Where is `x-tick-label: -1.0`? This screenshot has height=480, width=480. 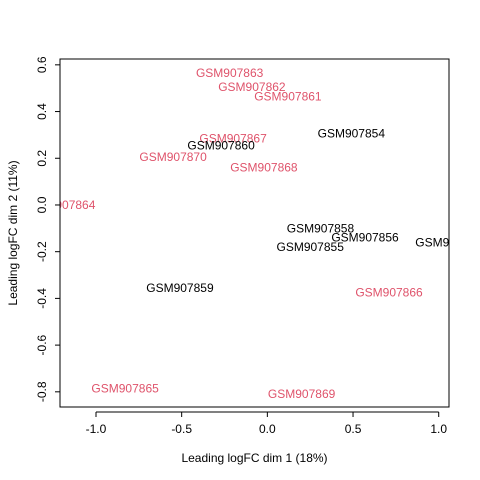 x-tick-label: -1.0 is located at coordinates (96, 429).